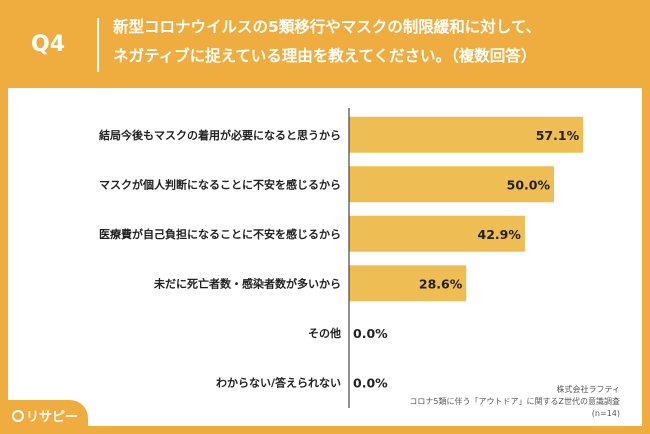 This screenshot has height=434, width=650. What do you see at coordinates (98, 45) in the screenshot?
I see `header-divider` at bounding box center [98, 45].